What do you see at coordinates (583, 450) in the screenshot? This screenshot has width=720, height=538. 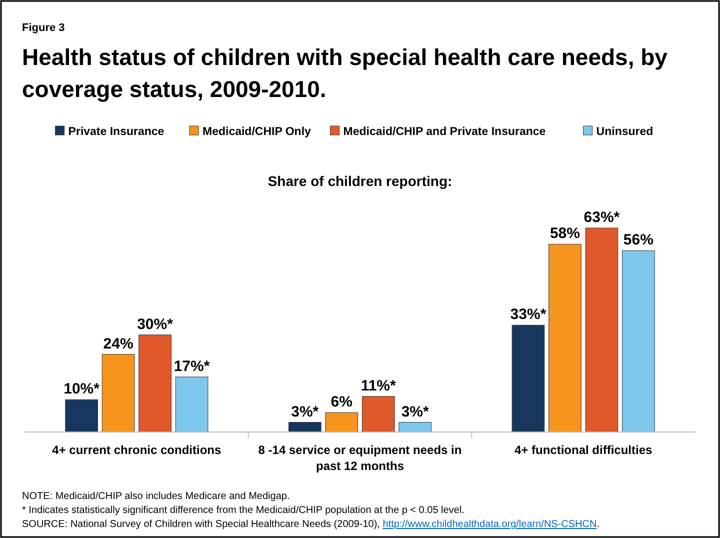 I see `x-tick-label: 4+ functional difficulties` at bounding box center [583, 450].